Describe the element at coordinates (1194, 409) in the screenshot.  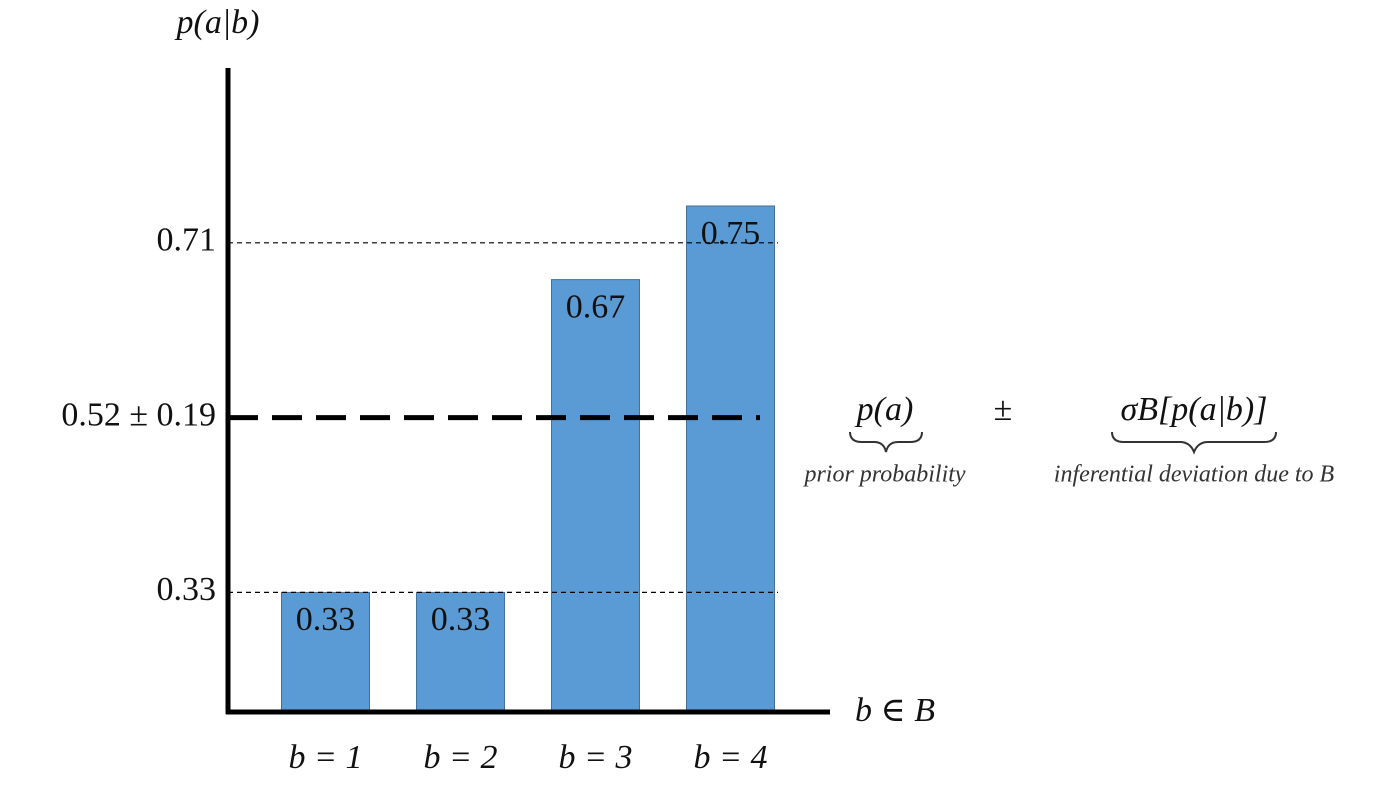
I see `annotation-deviation: σB[p(a|b)]` at that location.